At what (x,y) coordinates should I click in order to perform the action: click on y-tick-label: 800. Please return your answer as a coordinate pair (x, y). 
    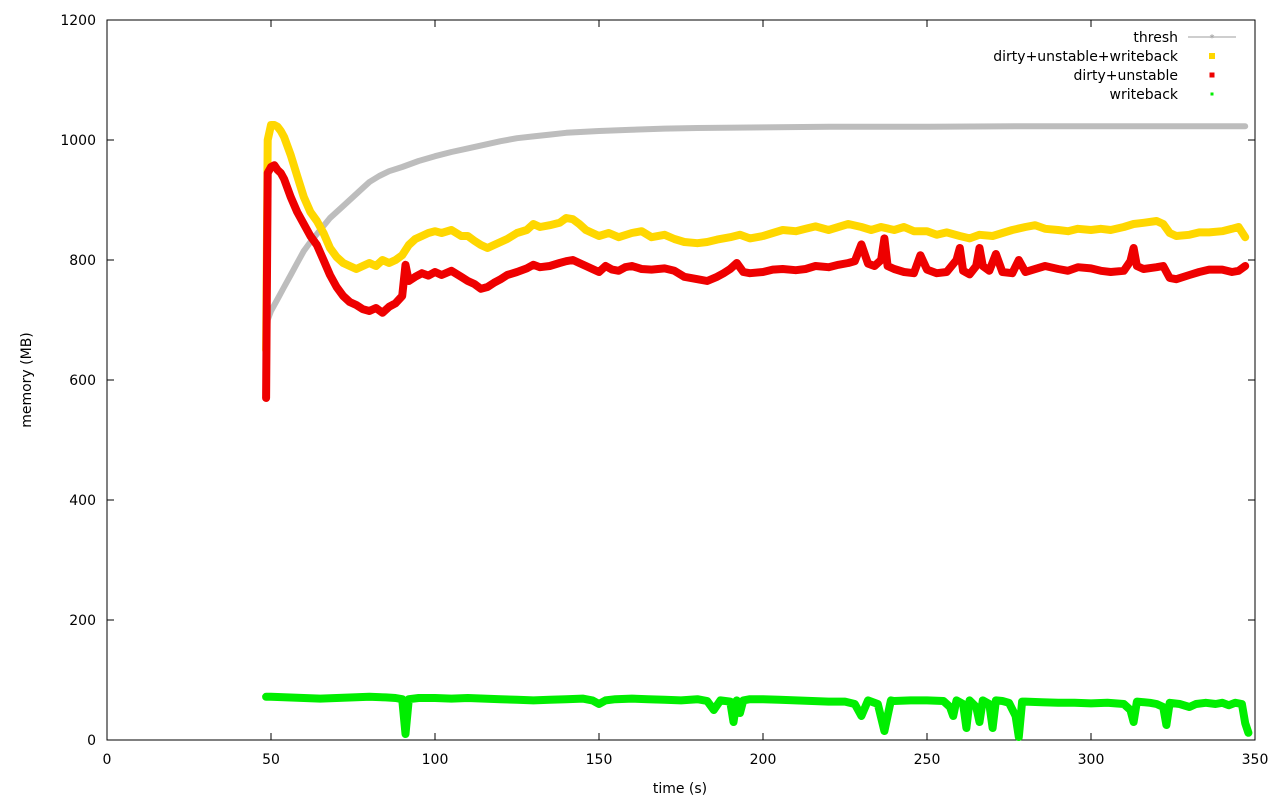
    Looking at the image, I should click on (82, 261).